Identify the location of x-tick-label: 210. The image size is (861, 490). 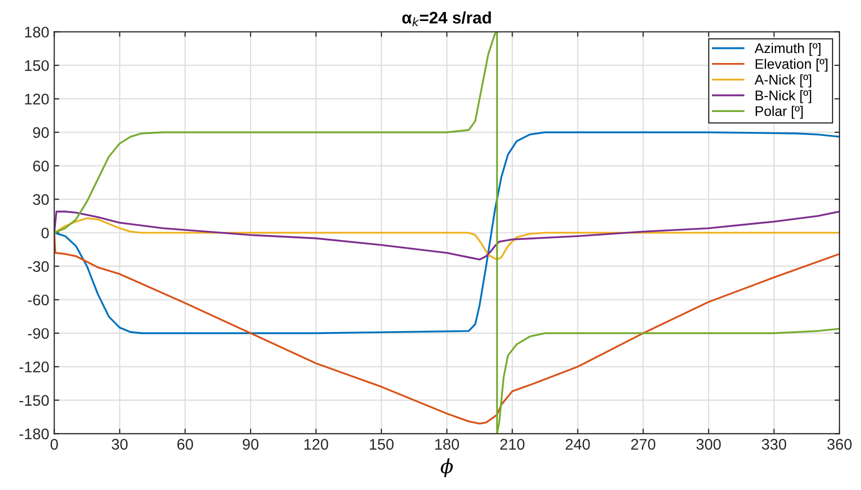
(512, 444).